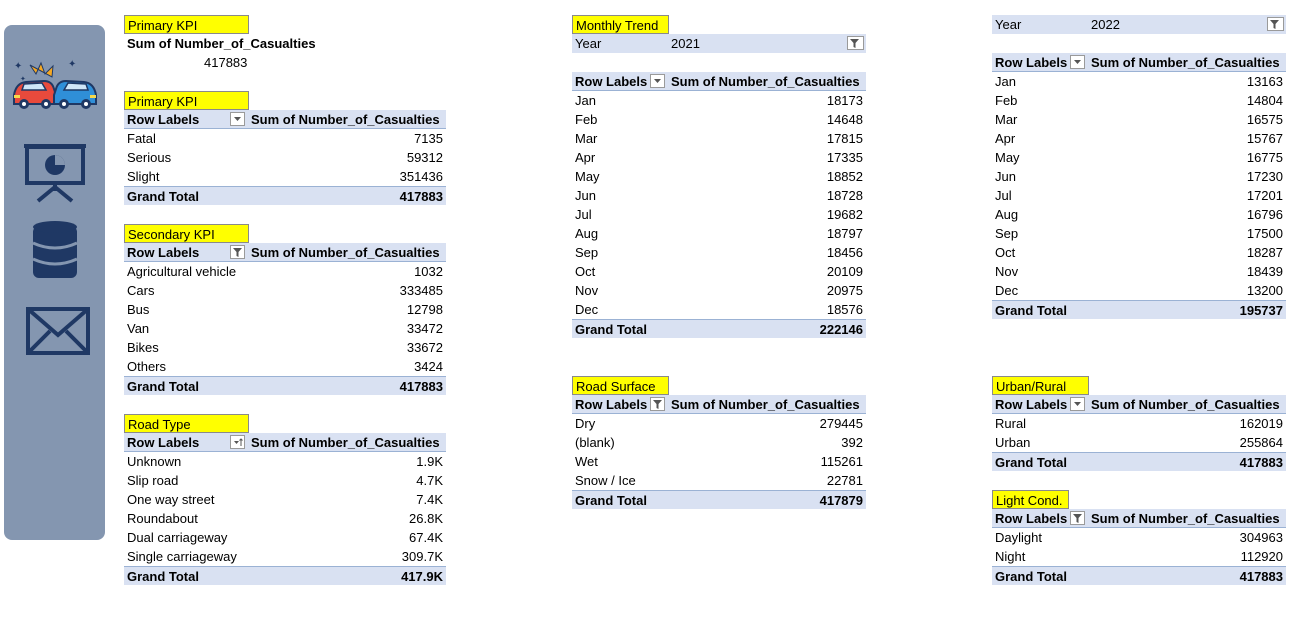 This screenshot has width=1302, height=627. I want to click on table-row: Van 33472, so click(285, 328).